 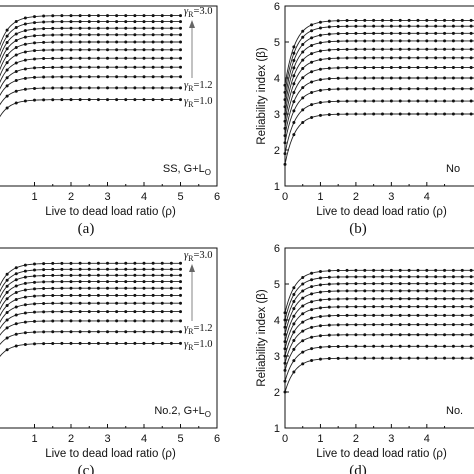 What do you see at coordinates (454, 411) in the screenshot?
I see `case-label: No.` at bounding box center [454, 411].